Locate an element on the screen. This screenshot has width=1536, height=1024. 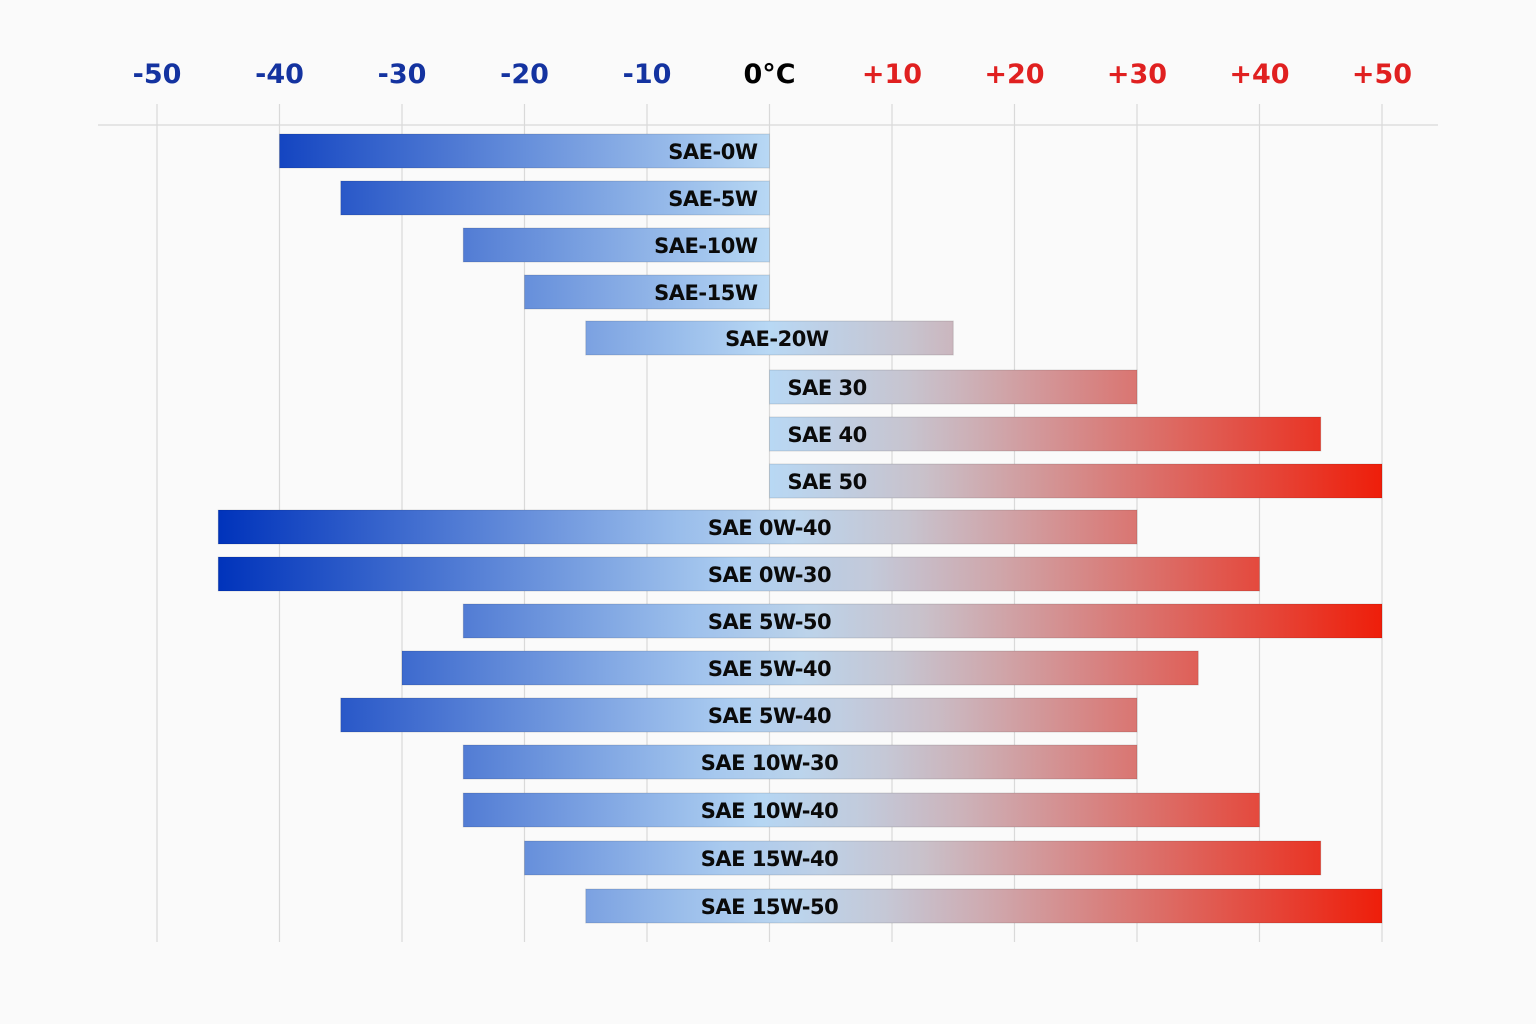
bar-group: SAE 15W-40 is located at coordinates (923, 858).